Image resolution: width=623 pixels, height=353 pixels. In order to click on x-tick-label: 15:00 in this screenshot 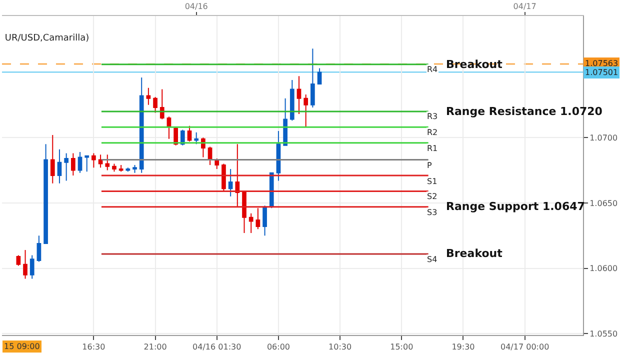, I will do `click(402, 347)`.